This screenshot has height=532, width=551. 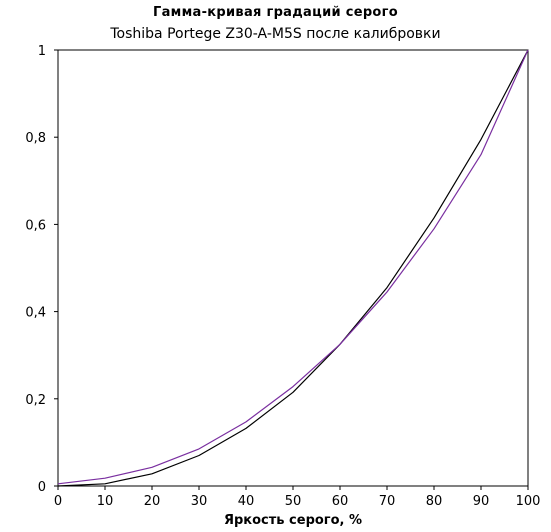 What do you see at coordinates (35, 313) in the screenshot?
I see `y-tick-label: 0,4` at bounding box center [35, 313].